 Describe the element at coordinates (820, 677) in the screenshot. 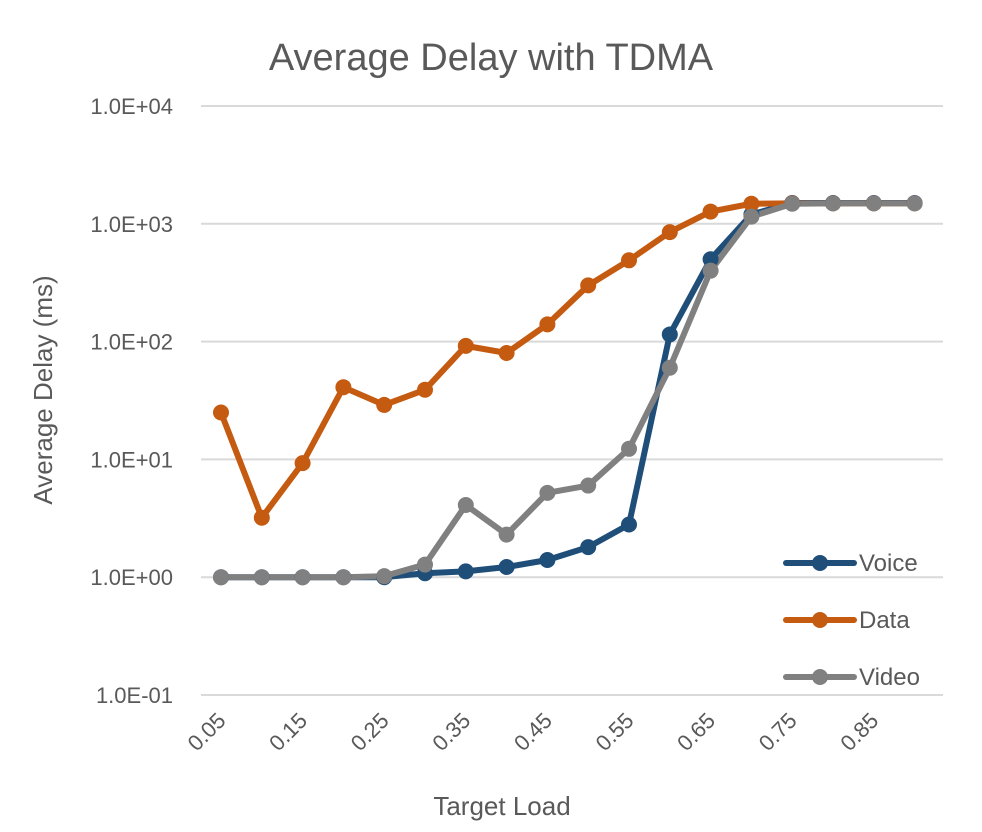

I see `legend-marker-video` at that location.